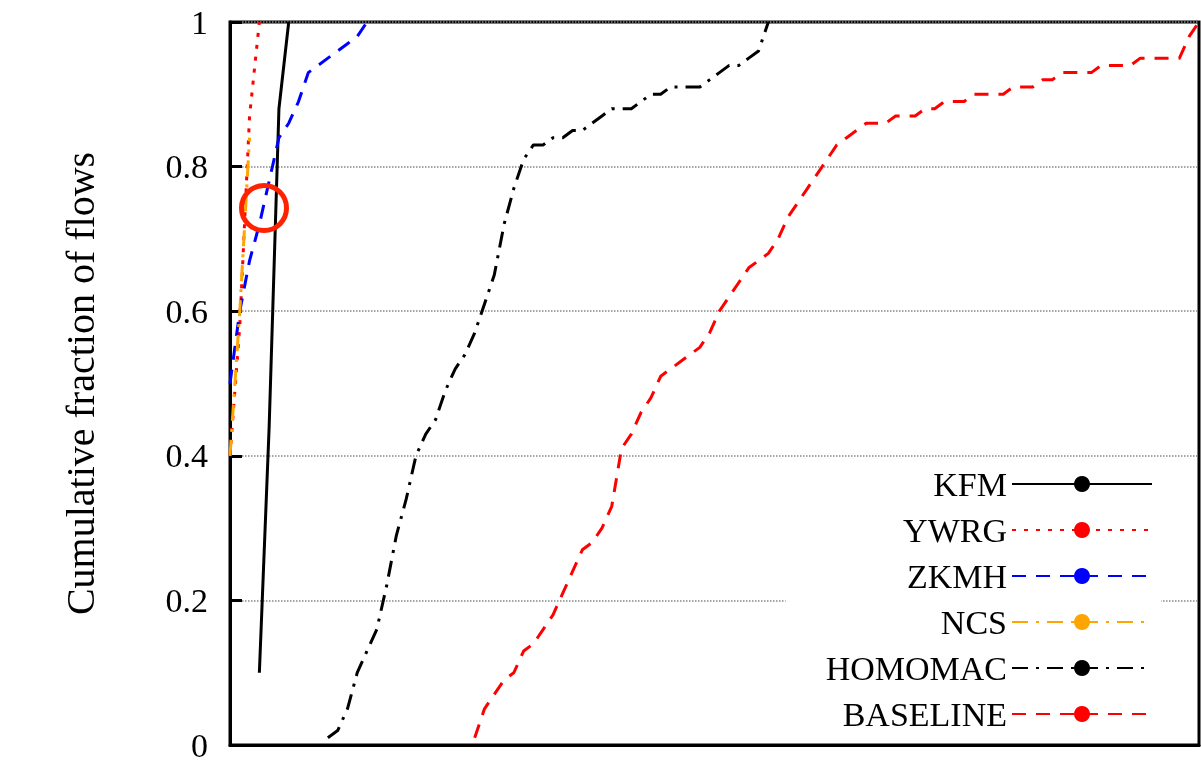 Image resolution: width=1201 pixels, height=767 pixels. Describe the element at coordinates (924, 714) in the screenshot. I see `legend-label: BASELINE` at that location.